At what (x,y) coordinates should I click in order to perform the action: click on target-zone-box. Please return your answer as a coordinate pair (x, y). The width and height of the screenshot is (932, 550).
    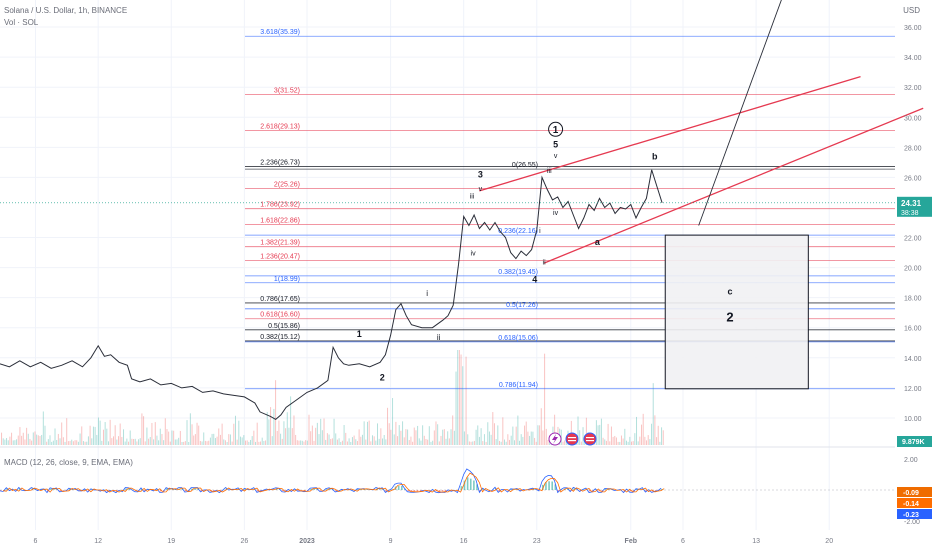
    Looking at the image, I should click on (736, 312).